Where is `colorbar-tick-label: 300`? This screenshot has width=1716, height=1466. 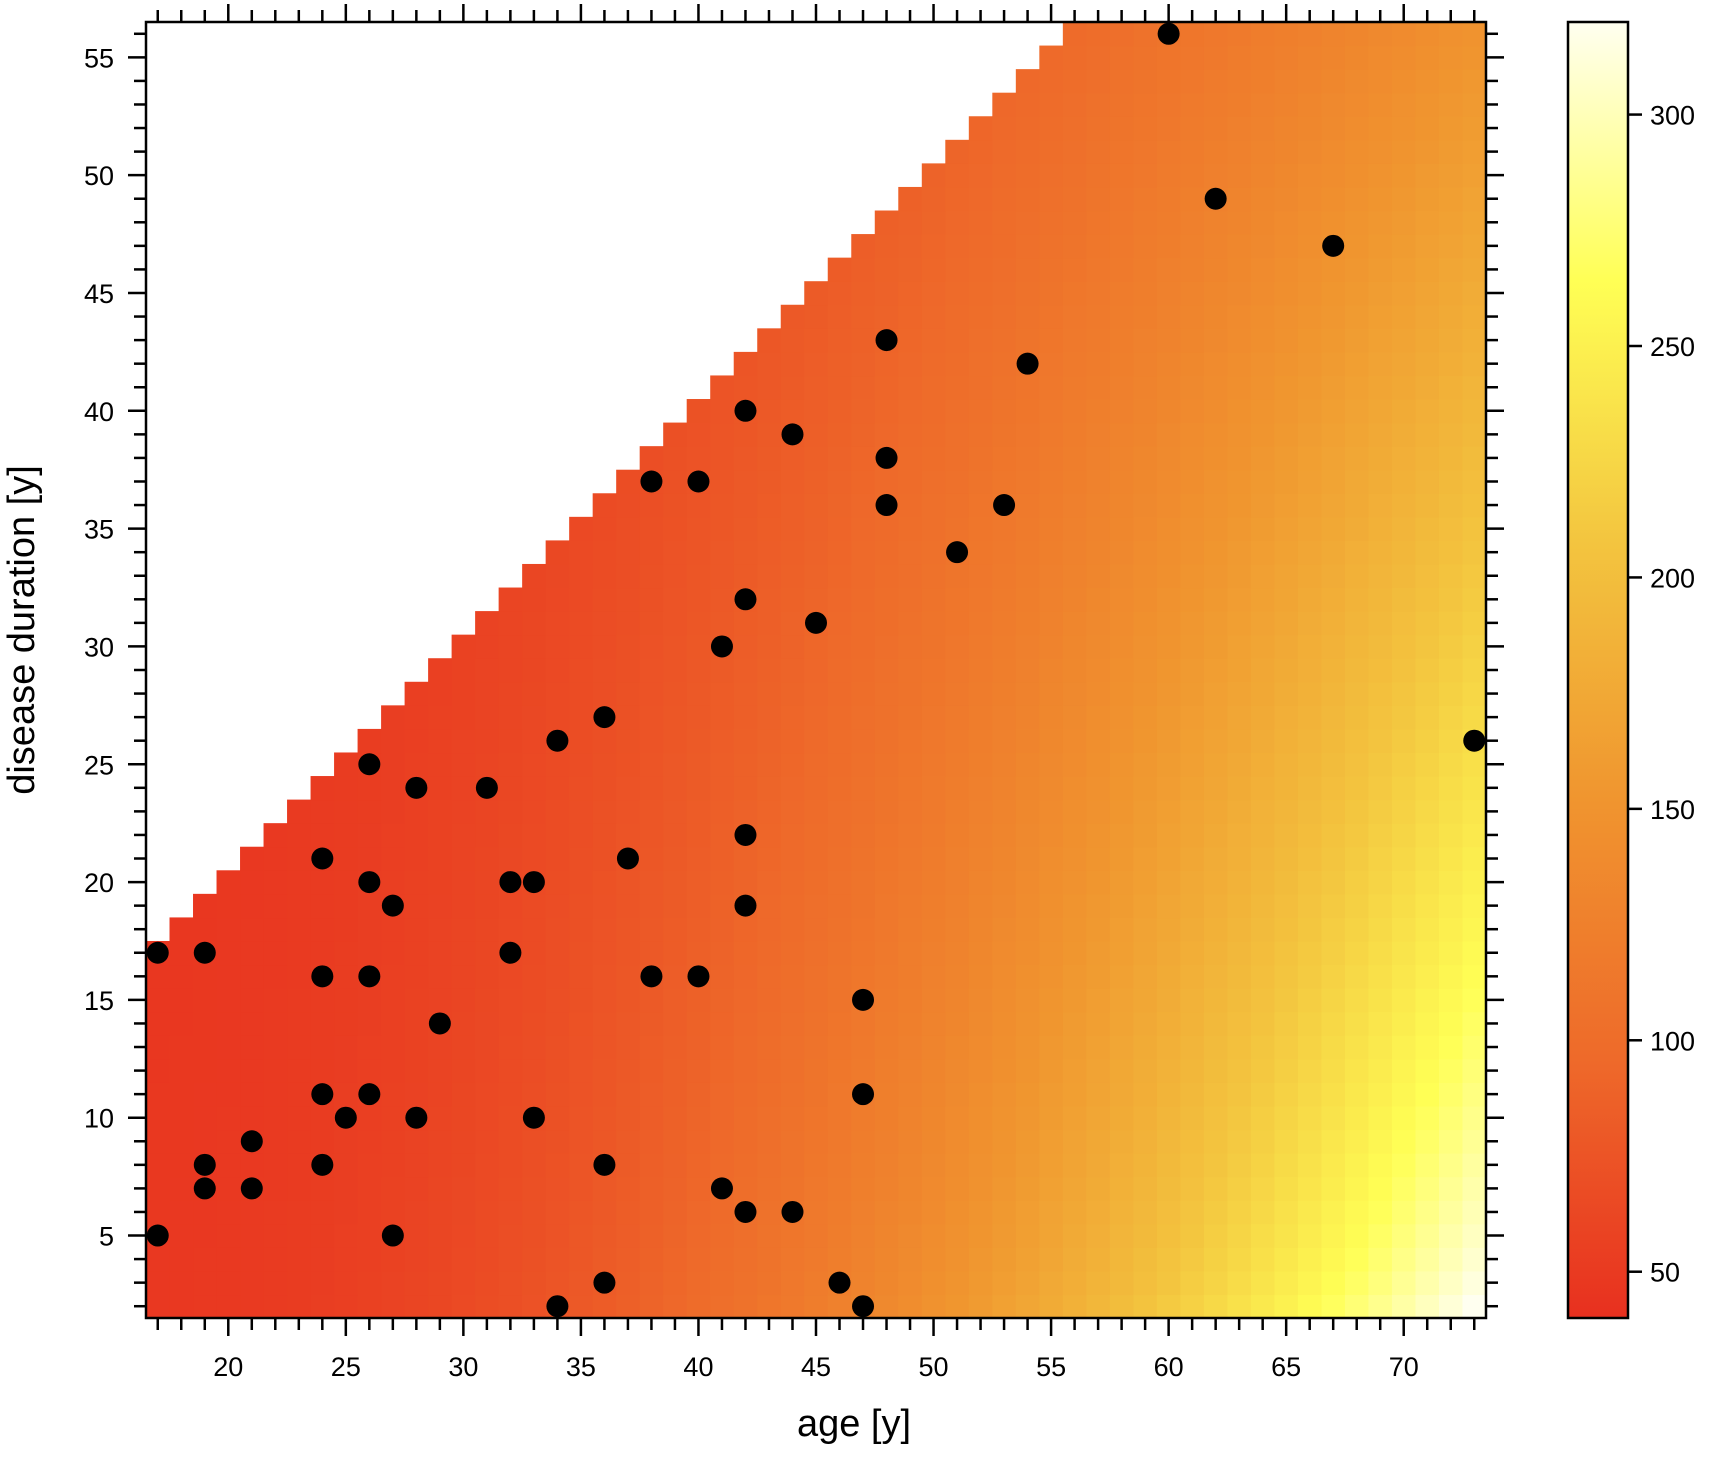
colorbar-tick-label: 300 is located at coordinates (1672, 116).